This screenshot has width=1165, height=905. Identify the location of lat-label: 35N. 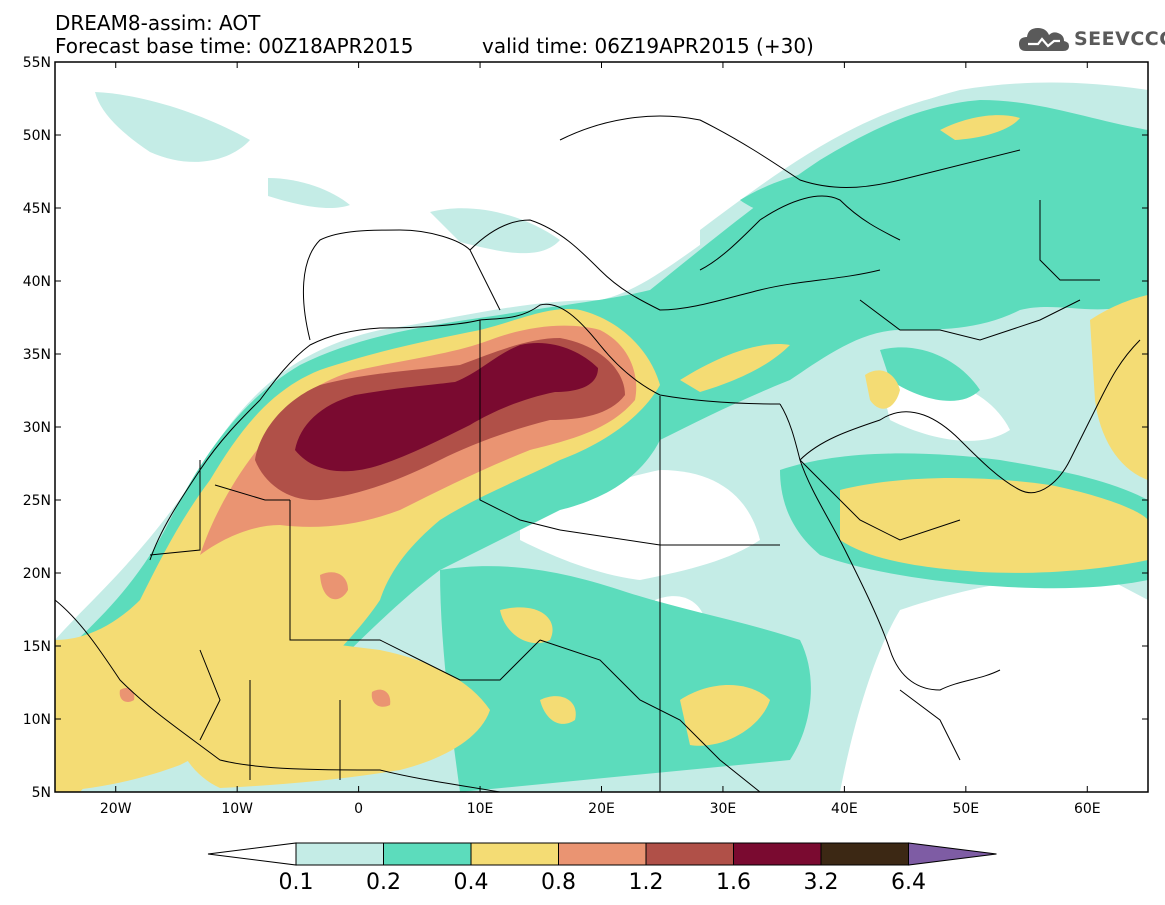
(37, 355).